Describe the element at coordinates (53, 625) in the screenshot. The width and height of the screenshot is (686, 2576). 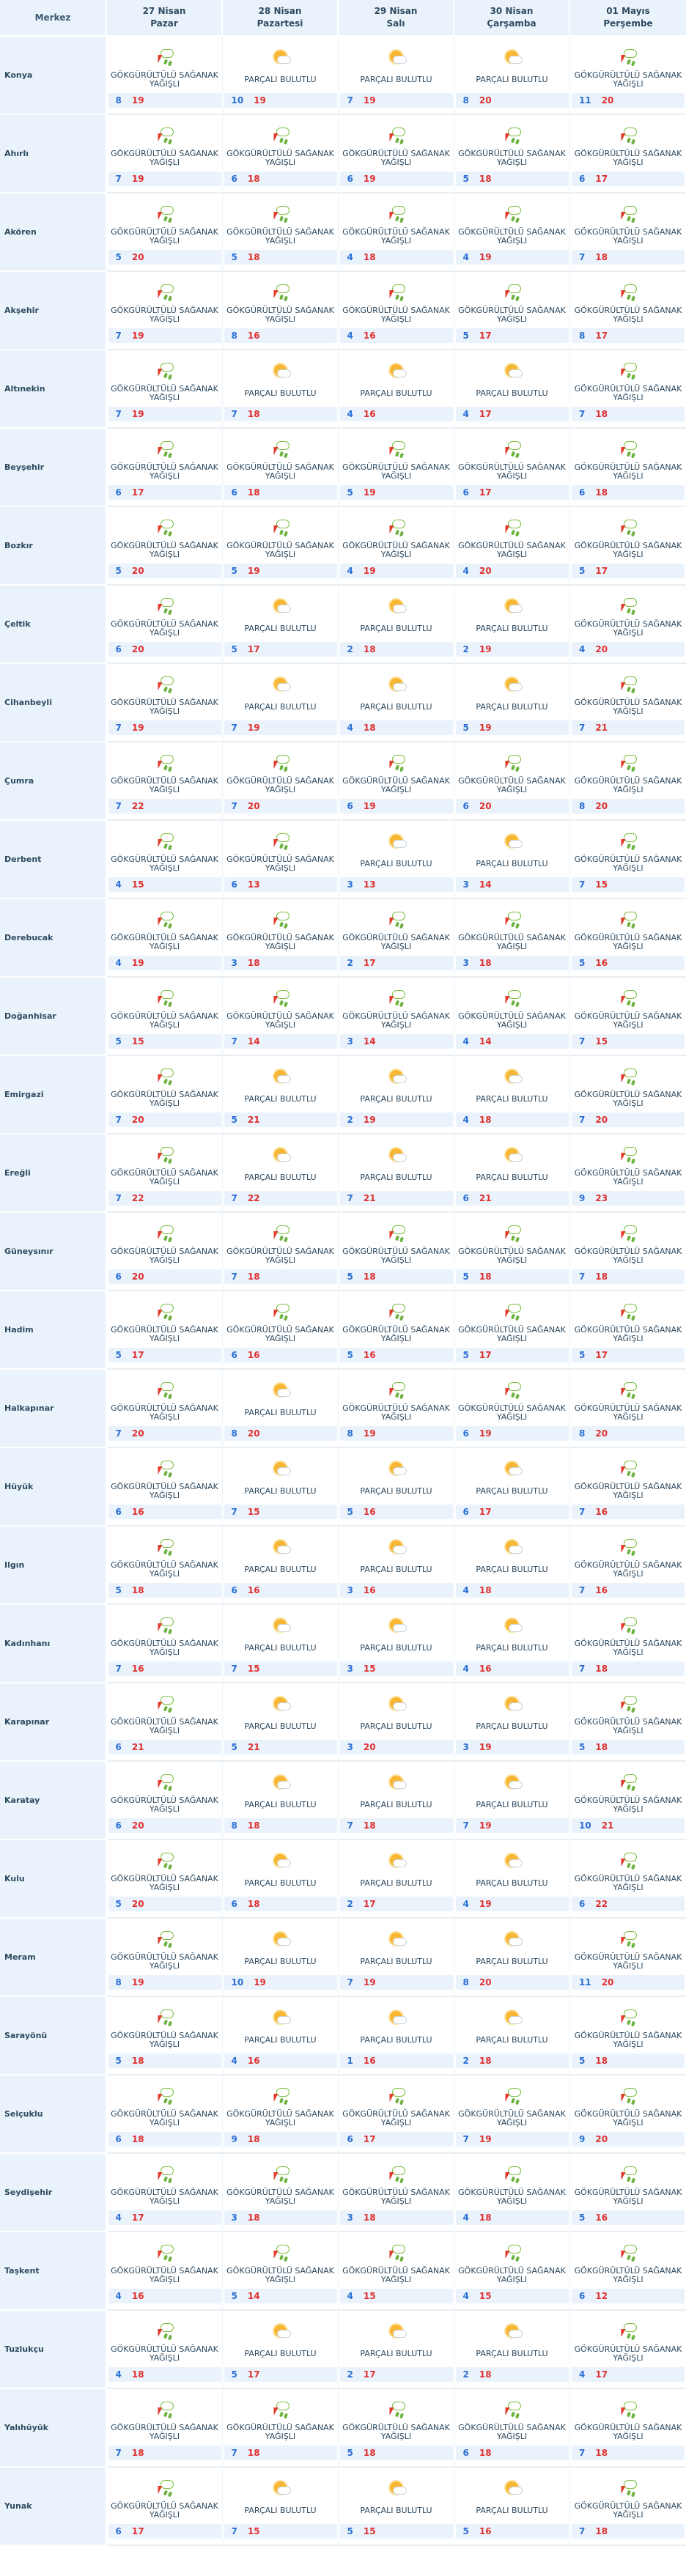
I see `city-name: Çeltik` at that location.